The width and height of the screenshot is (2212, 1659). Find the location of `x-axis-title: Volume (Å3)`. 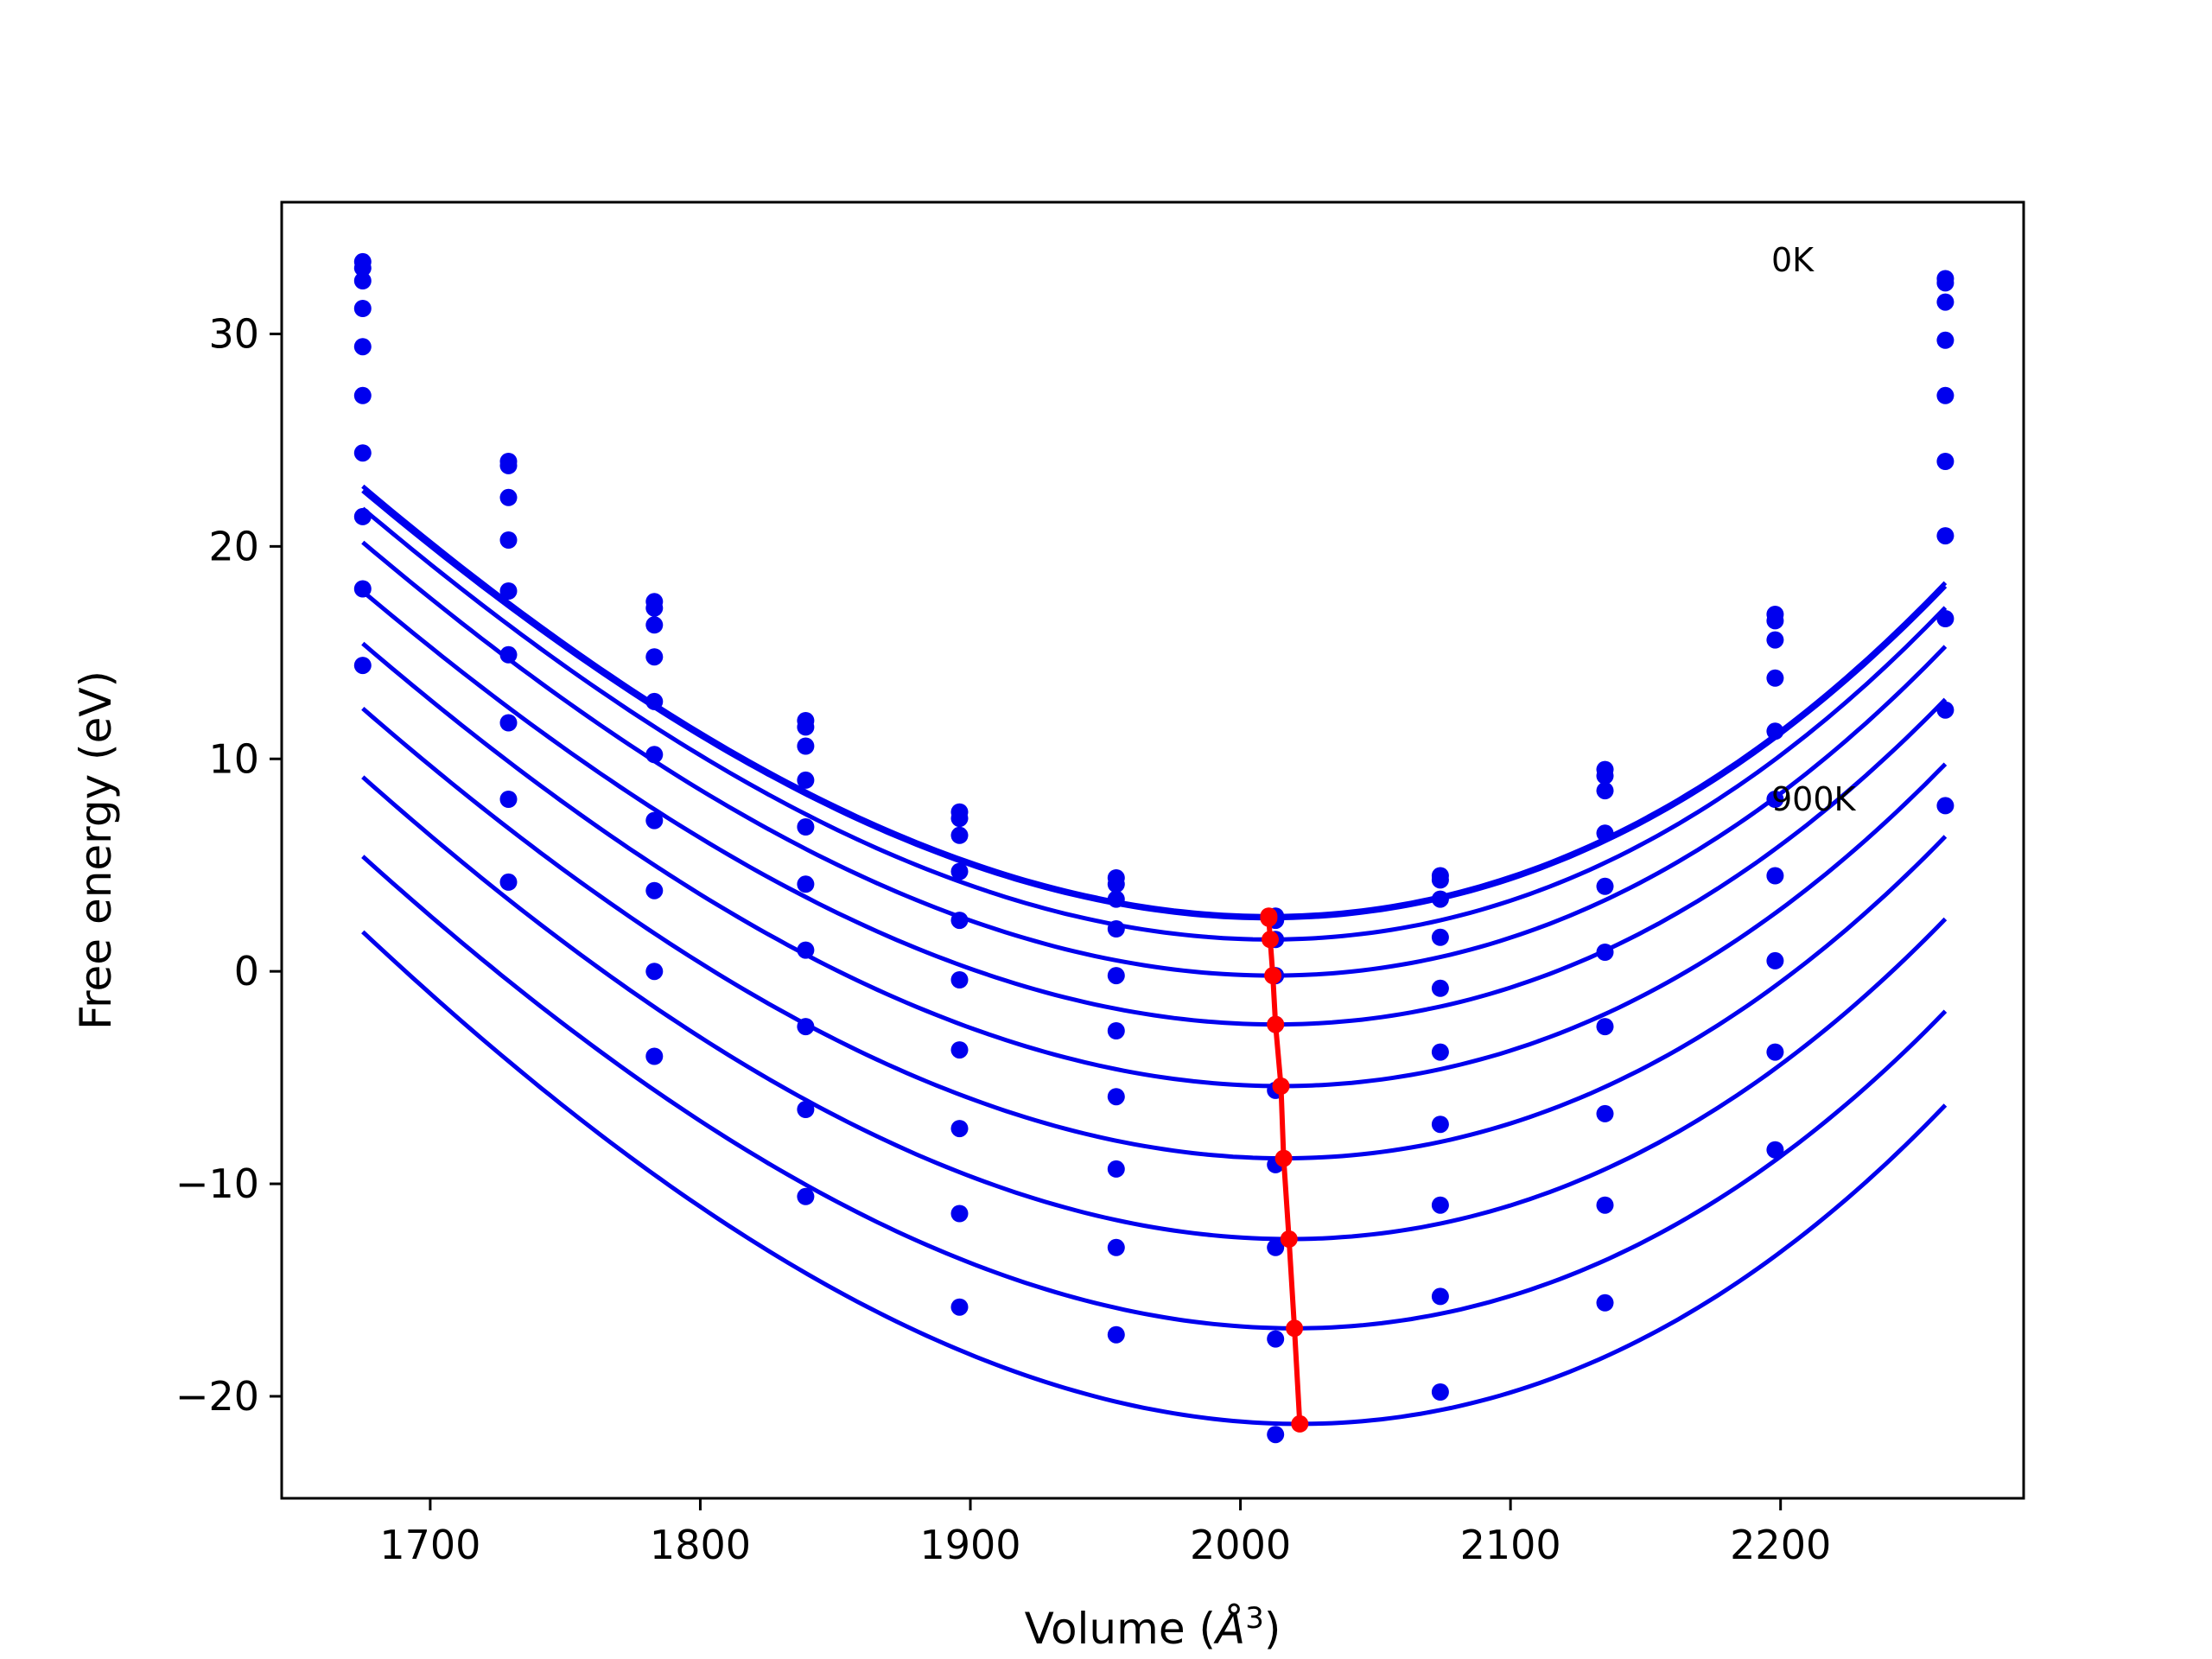

x-axis-title: Volume (Å3) is located at coordinates (1153, 1627).